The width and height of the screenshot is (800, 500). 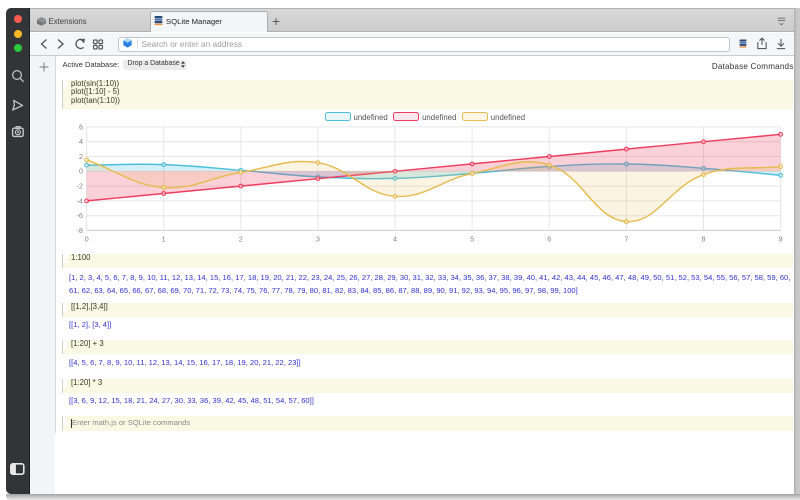 I want to click on svg-text: 9, so click(x=781, y=239).